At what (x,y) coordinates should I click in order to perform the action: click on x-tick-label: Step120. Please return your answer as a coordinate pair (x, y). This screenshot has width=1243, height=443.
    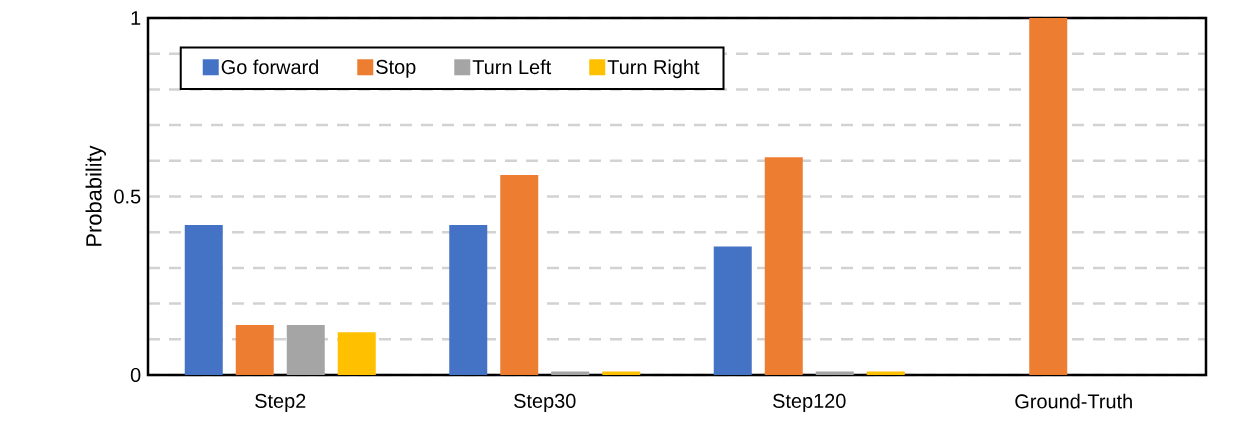
    Looking at the image, I should click on (809, 402).